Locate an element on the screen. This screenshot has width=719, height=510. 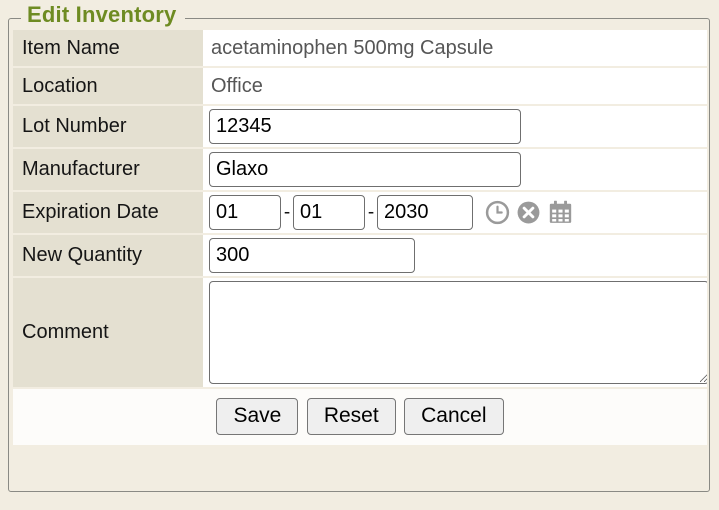
table-row-new-quantity: New Quantity is located at coordinates (360, 256).